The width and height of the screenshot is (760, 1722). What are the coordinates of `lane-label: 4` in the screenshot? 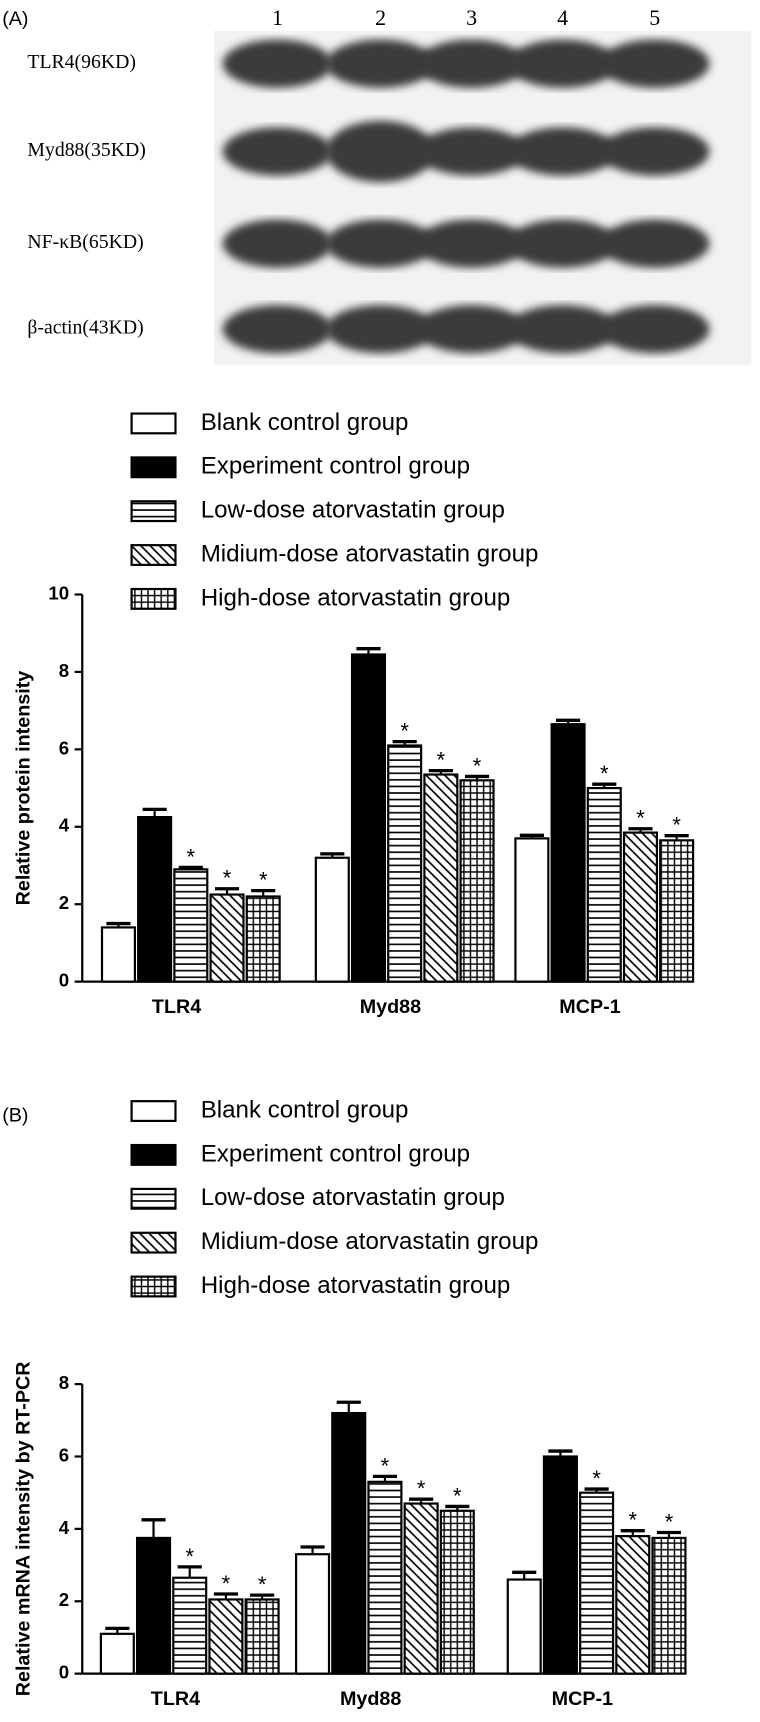 It's located at (562, 17).